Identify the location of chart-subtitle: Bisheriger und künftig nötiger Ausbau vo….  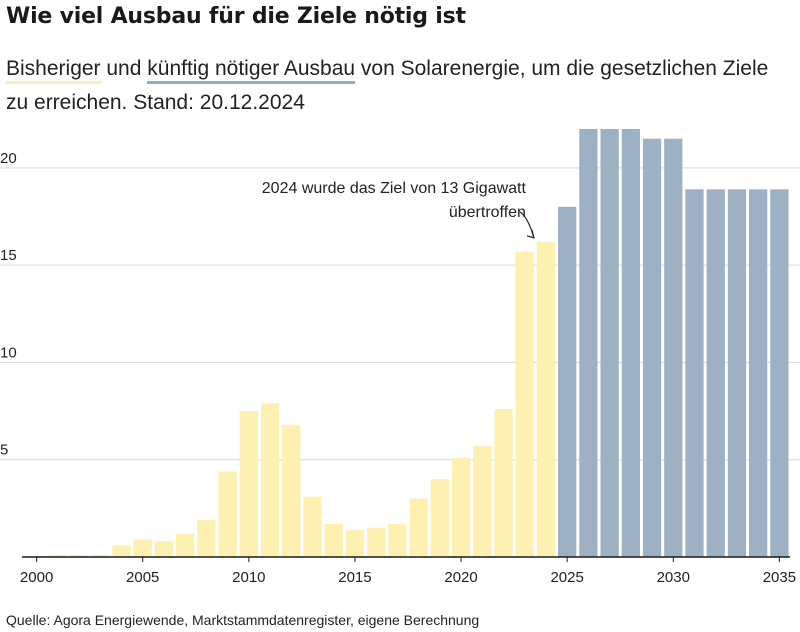
(396, 86).